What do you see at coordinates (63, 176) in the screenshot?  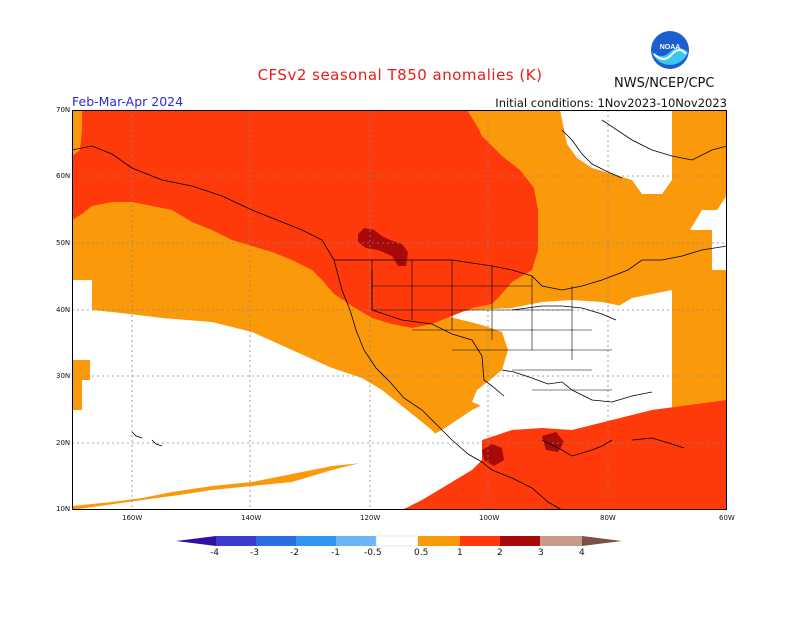 I see `lat-label-60n: 60N` at bounding box center [63, 176].